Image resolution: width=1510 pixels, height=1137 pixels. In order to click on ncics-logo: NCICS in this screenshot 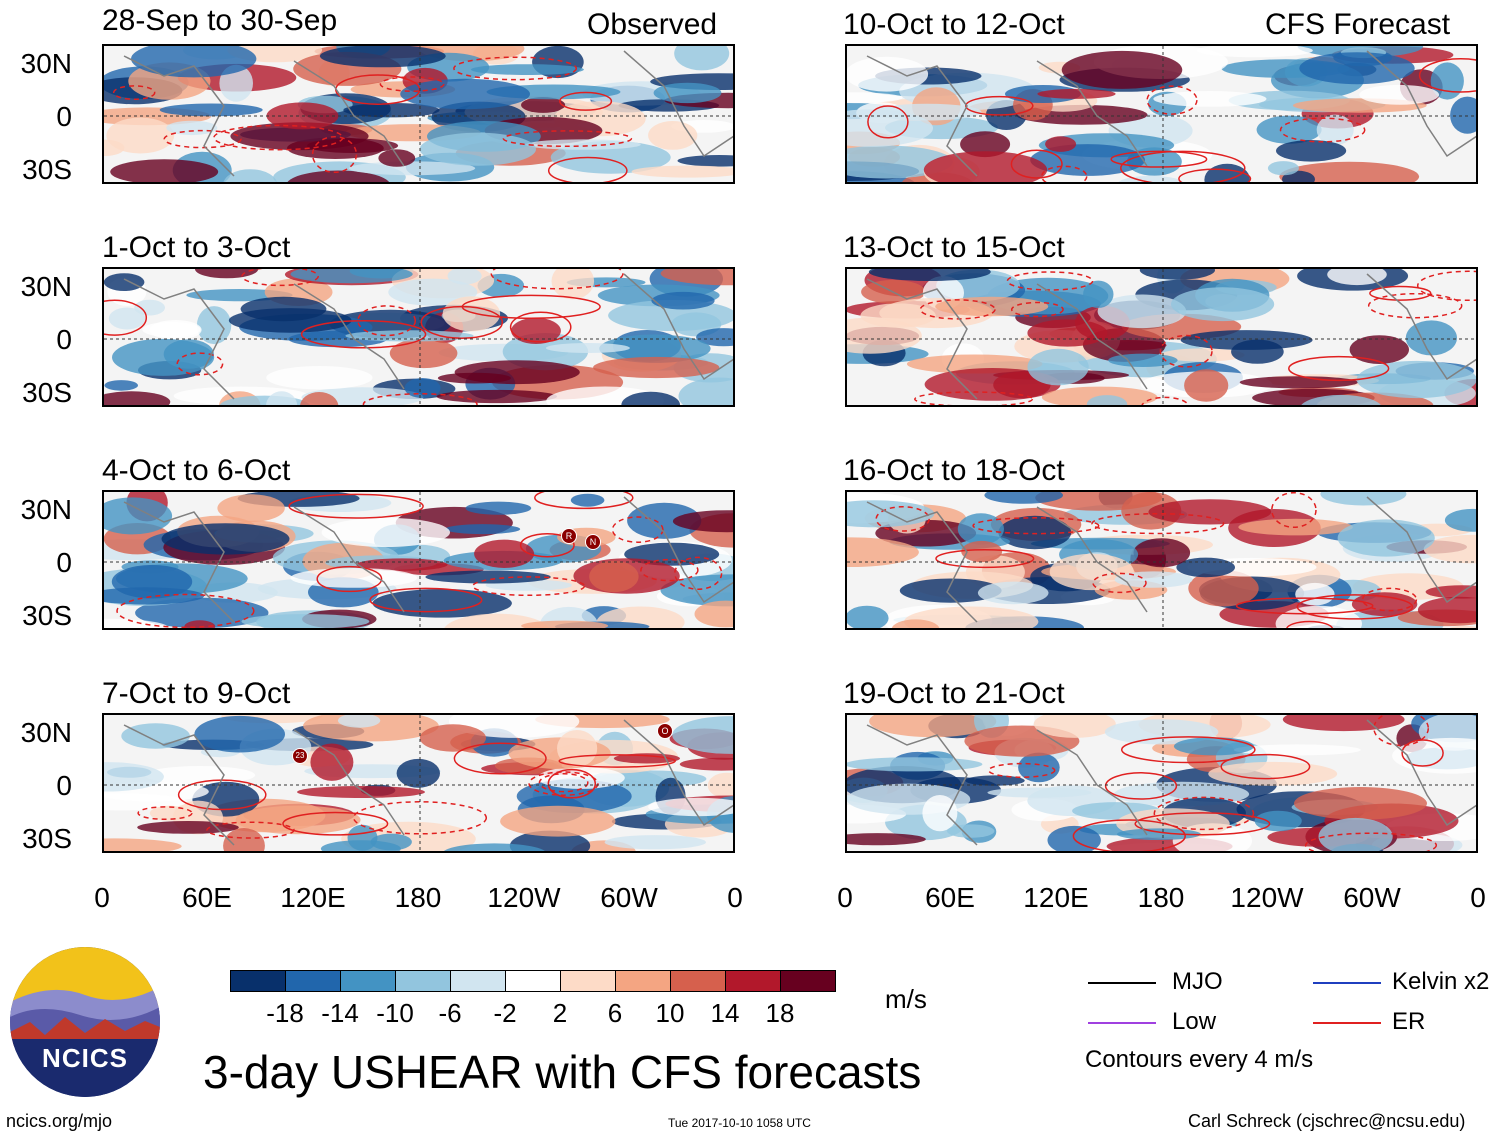, I will do `click(85, 1022)`.